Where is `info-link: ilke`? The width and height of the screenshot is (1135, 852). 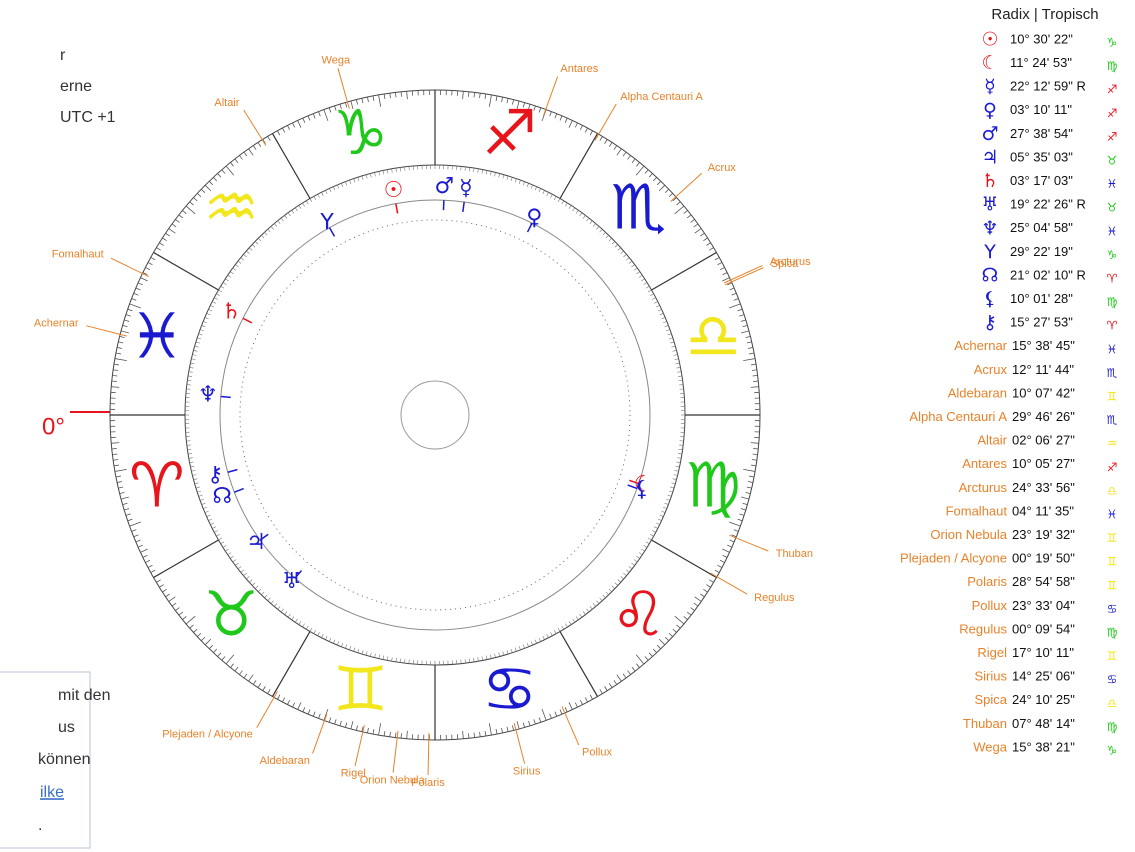
info-link: ilke is located at coordinates (52, 792).